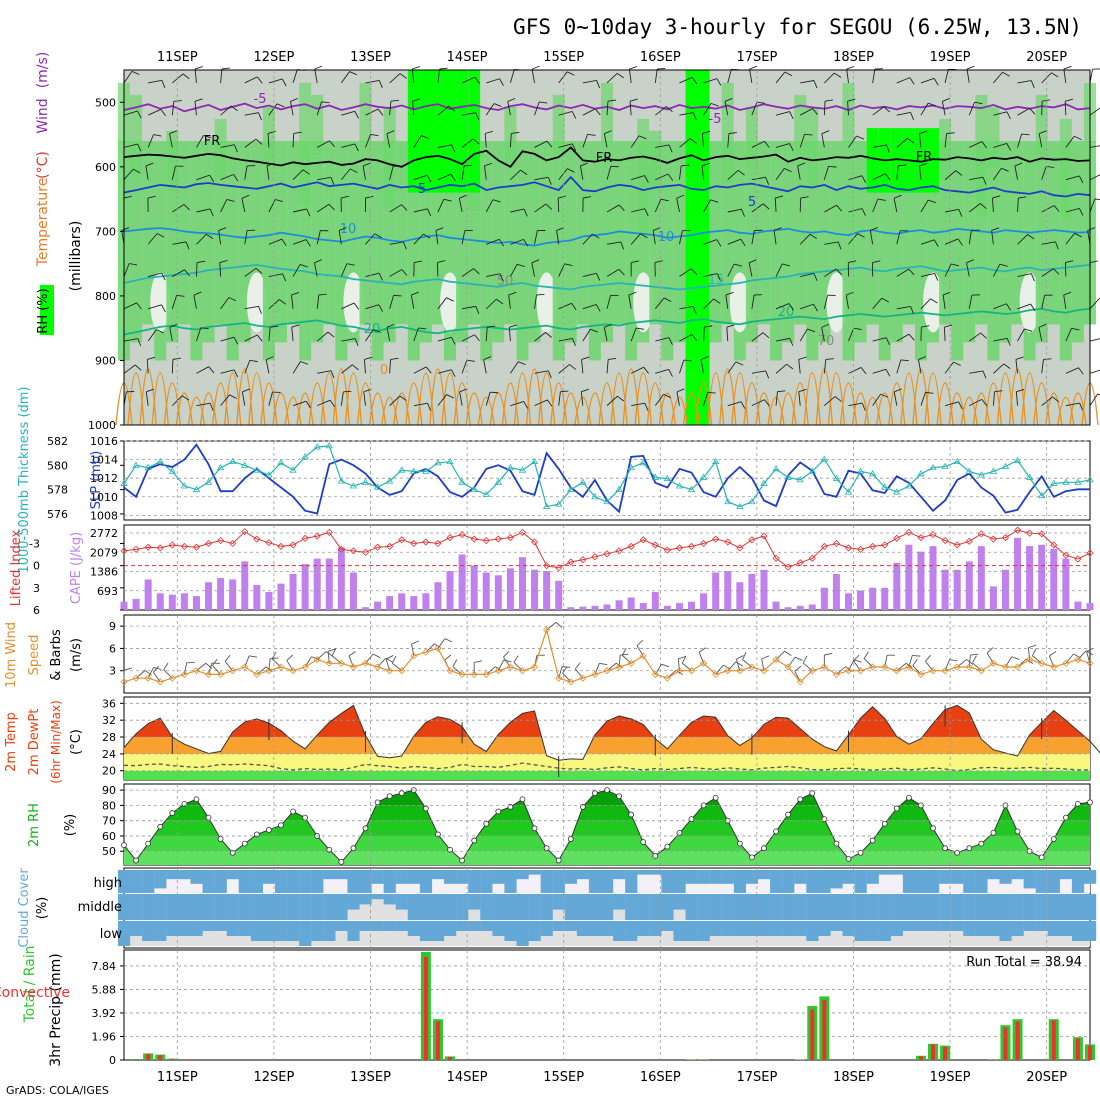  Describe the element at coordinates (76, 742) in the screenshot. I see `temp-unit-label: (°C)` at that location.